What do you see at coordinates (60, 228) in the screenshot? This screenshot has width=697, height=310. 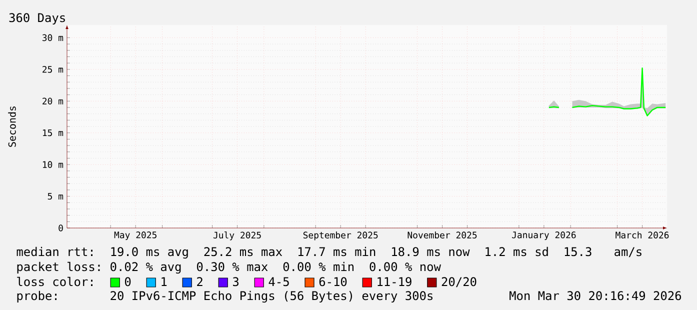 I see `y-tick-label: 0` at bounding box center [60, 228].